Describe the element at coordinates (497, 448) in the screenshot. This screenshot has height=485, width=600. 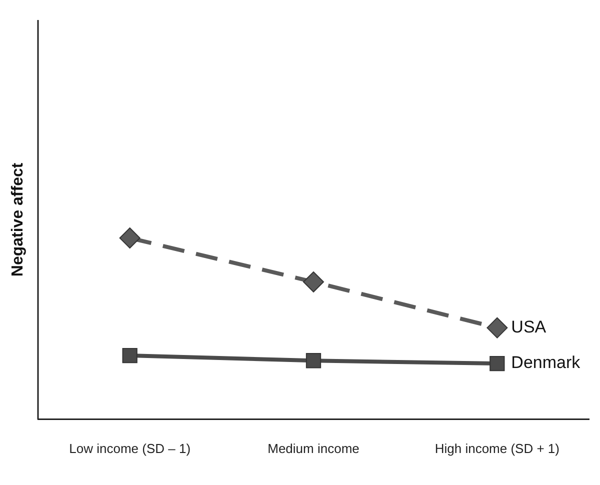
I see `x-tick-label: High income (SD + 1)` at that location.